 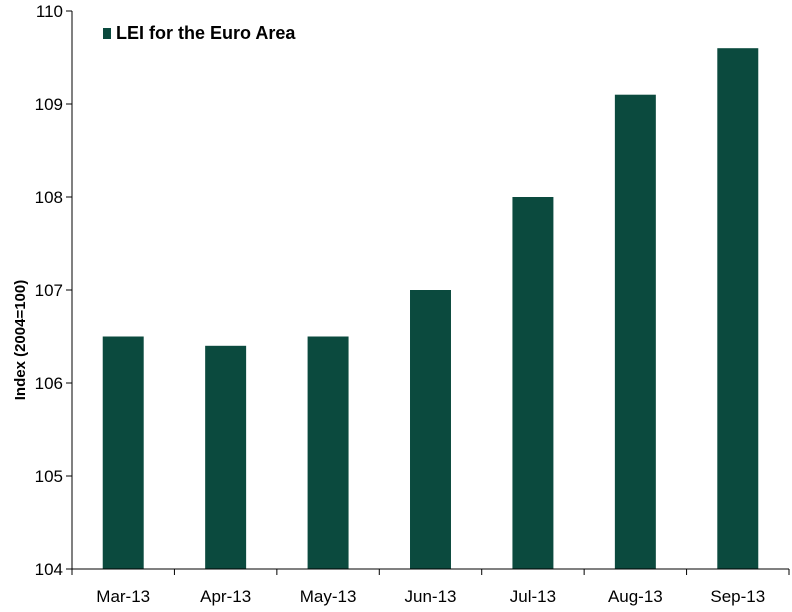 I want to click on y-tick-label: 105, so click(x=49, y=476).